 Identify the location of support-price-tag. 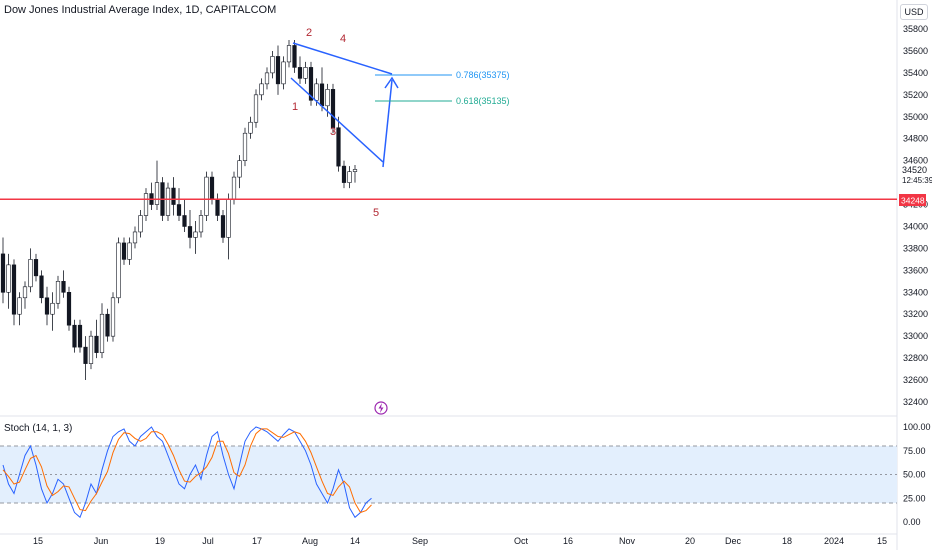
(912, 200).